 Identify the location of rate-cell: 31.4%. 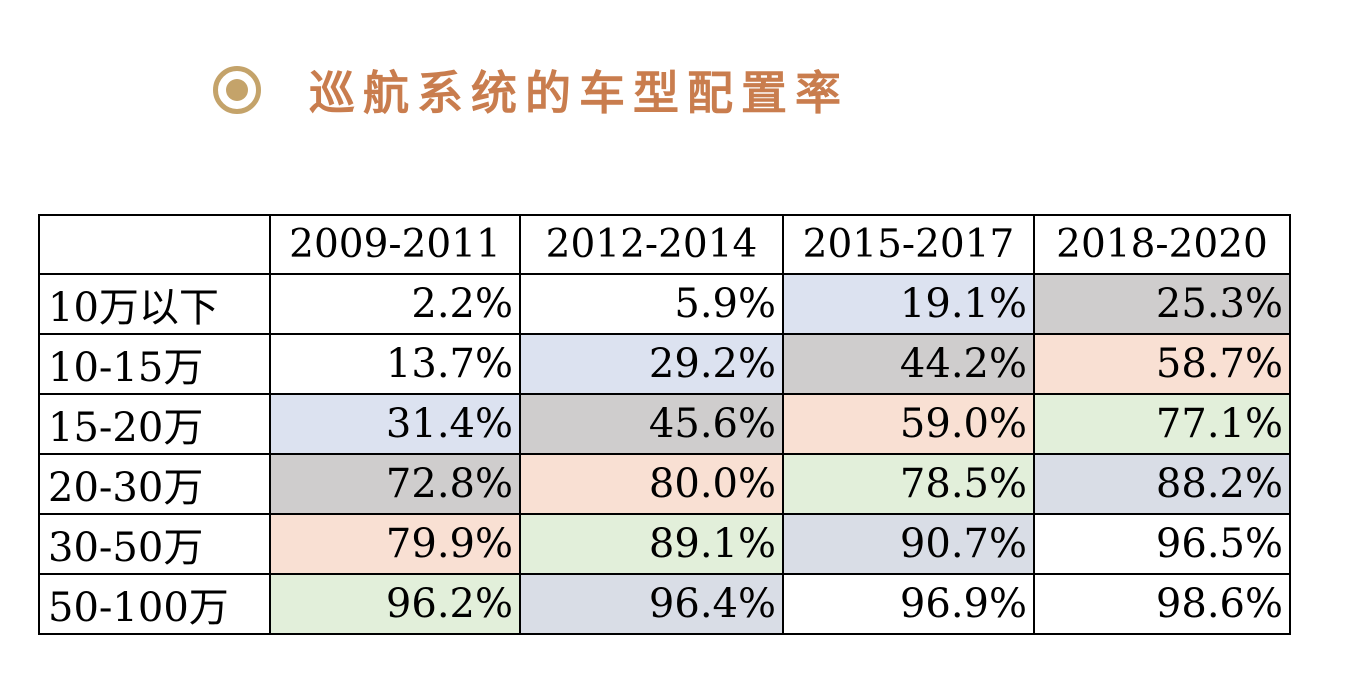
(395, 424).